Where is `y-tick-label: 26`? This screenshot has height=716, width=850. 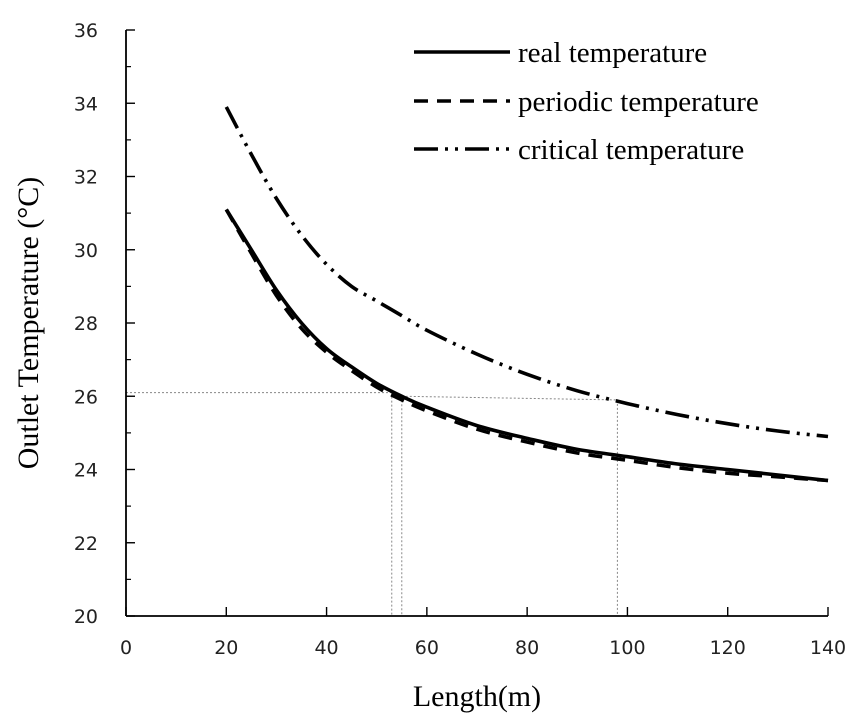
y-tick-label: 26 is located at coordinates (86, 397).